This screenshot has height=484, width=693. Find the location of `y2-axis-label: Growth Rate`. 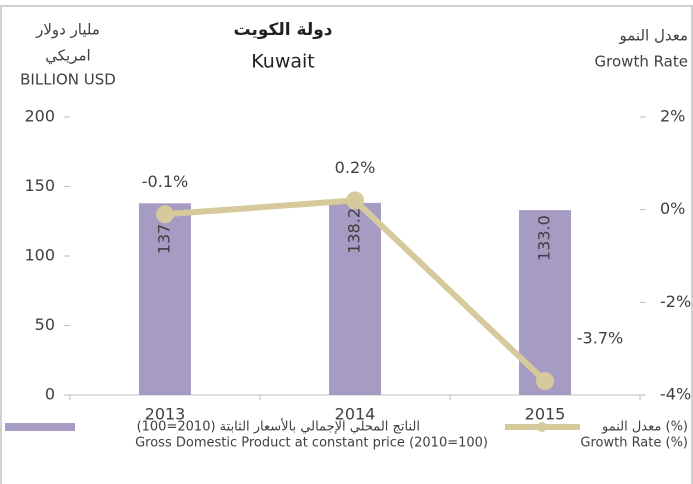

y2-axis-label: Growth Rate is located at coordinates (641, 62).